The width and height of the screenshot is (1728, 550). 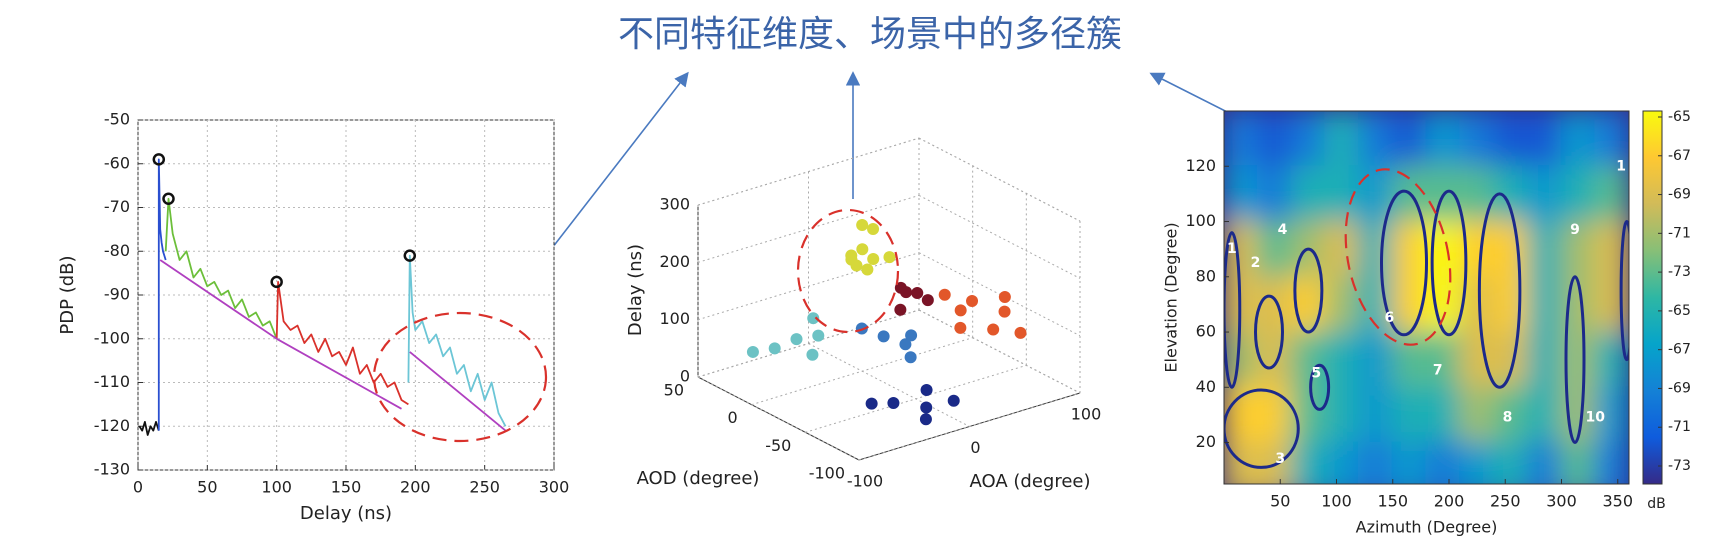 What do you see at coordinates (1280, 501) in the screenshot?
I see `x-tick-label: 50` at bounding box center [1280, 501].